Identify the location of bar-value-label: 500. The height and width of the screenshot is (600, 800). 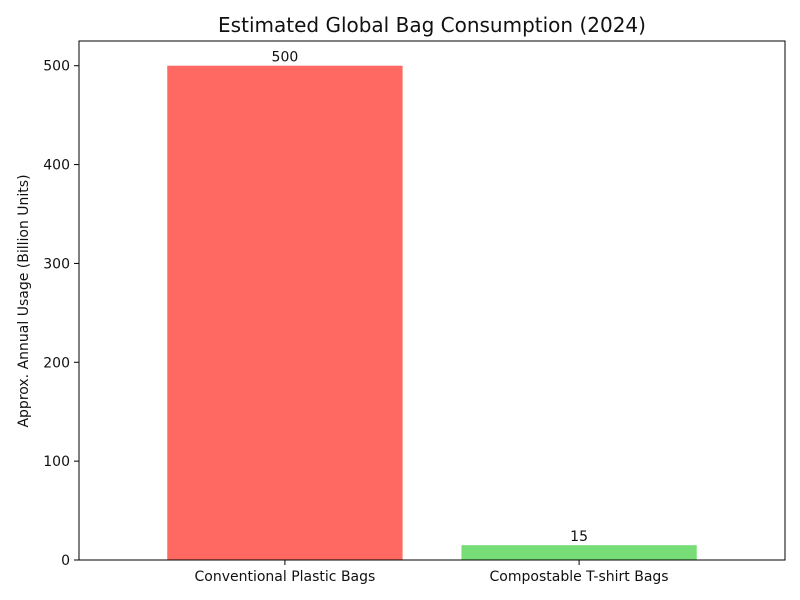
(285, 58).